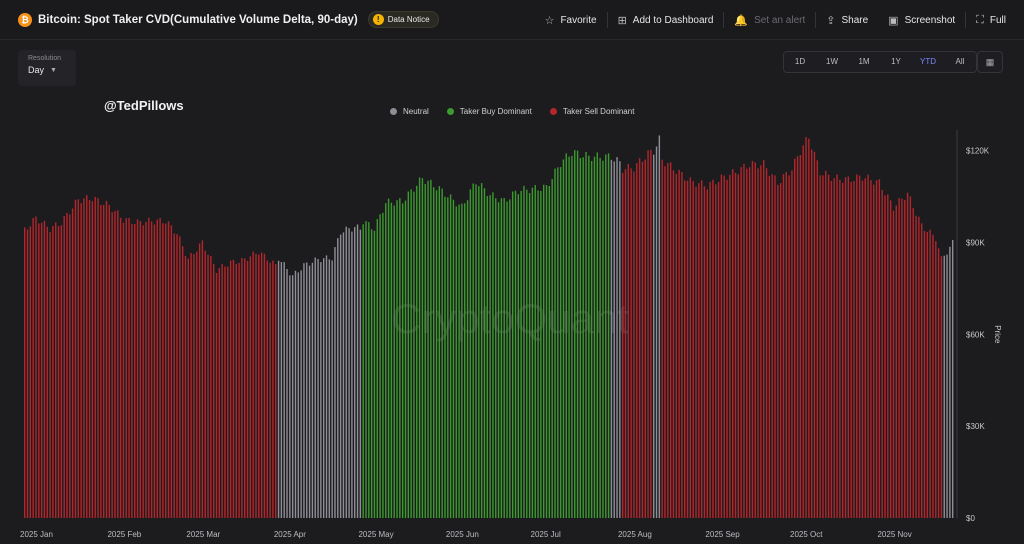  I want to click on calendar-icon: ▦, so click(990, 62).